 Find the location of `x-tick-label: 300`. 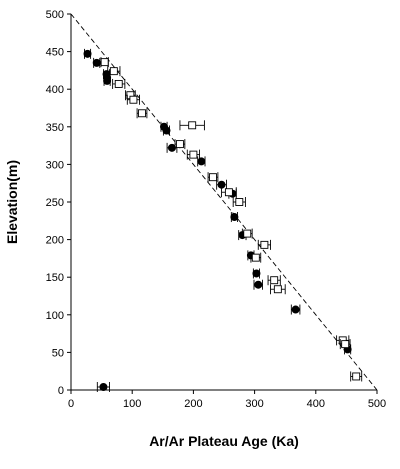

x-tick-label: 300 is located at coordinates (254, 404).